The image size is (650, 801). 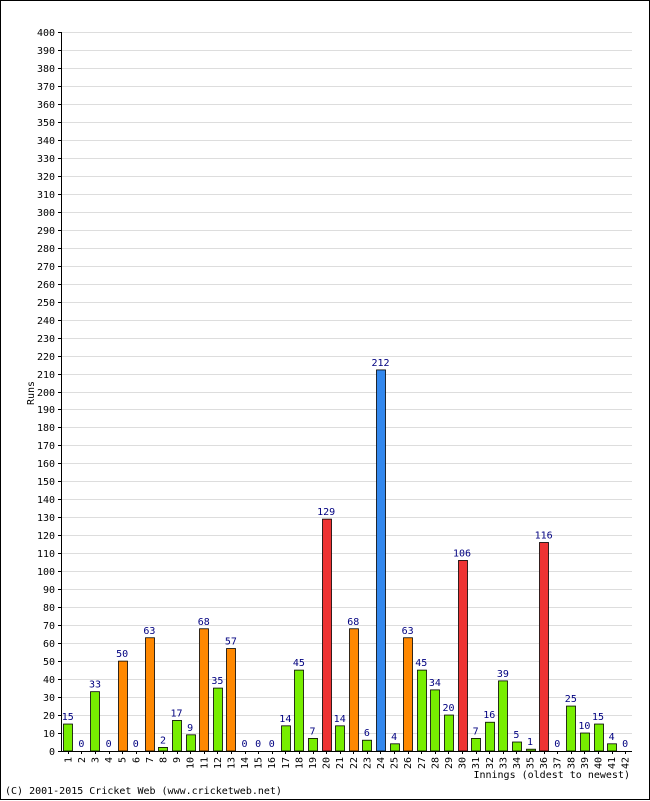 What do you see at coordinates (558, 763) in the screenshot?
I see `x-tick-label: 37` at bounding box center [558, 763].